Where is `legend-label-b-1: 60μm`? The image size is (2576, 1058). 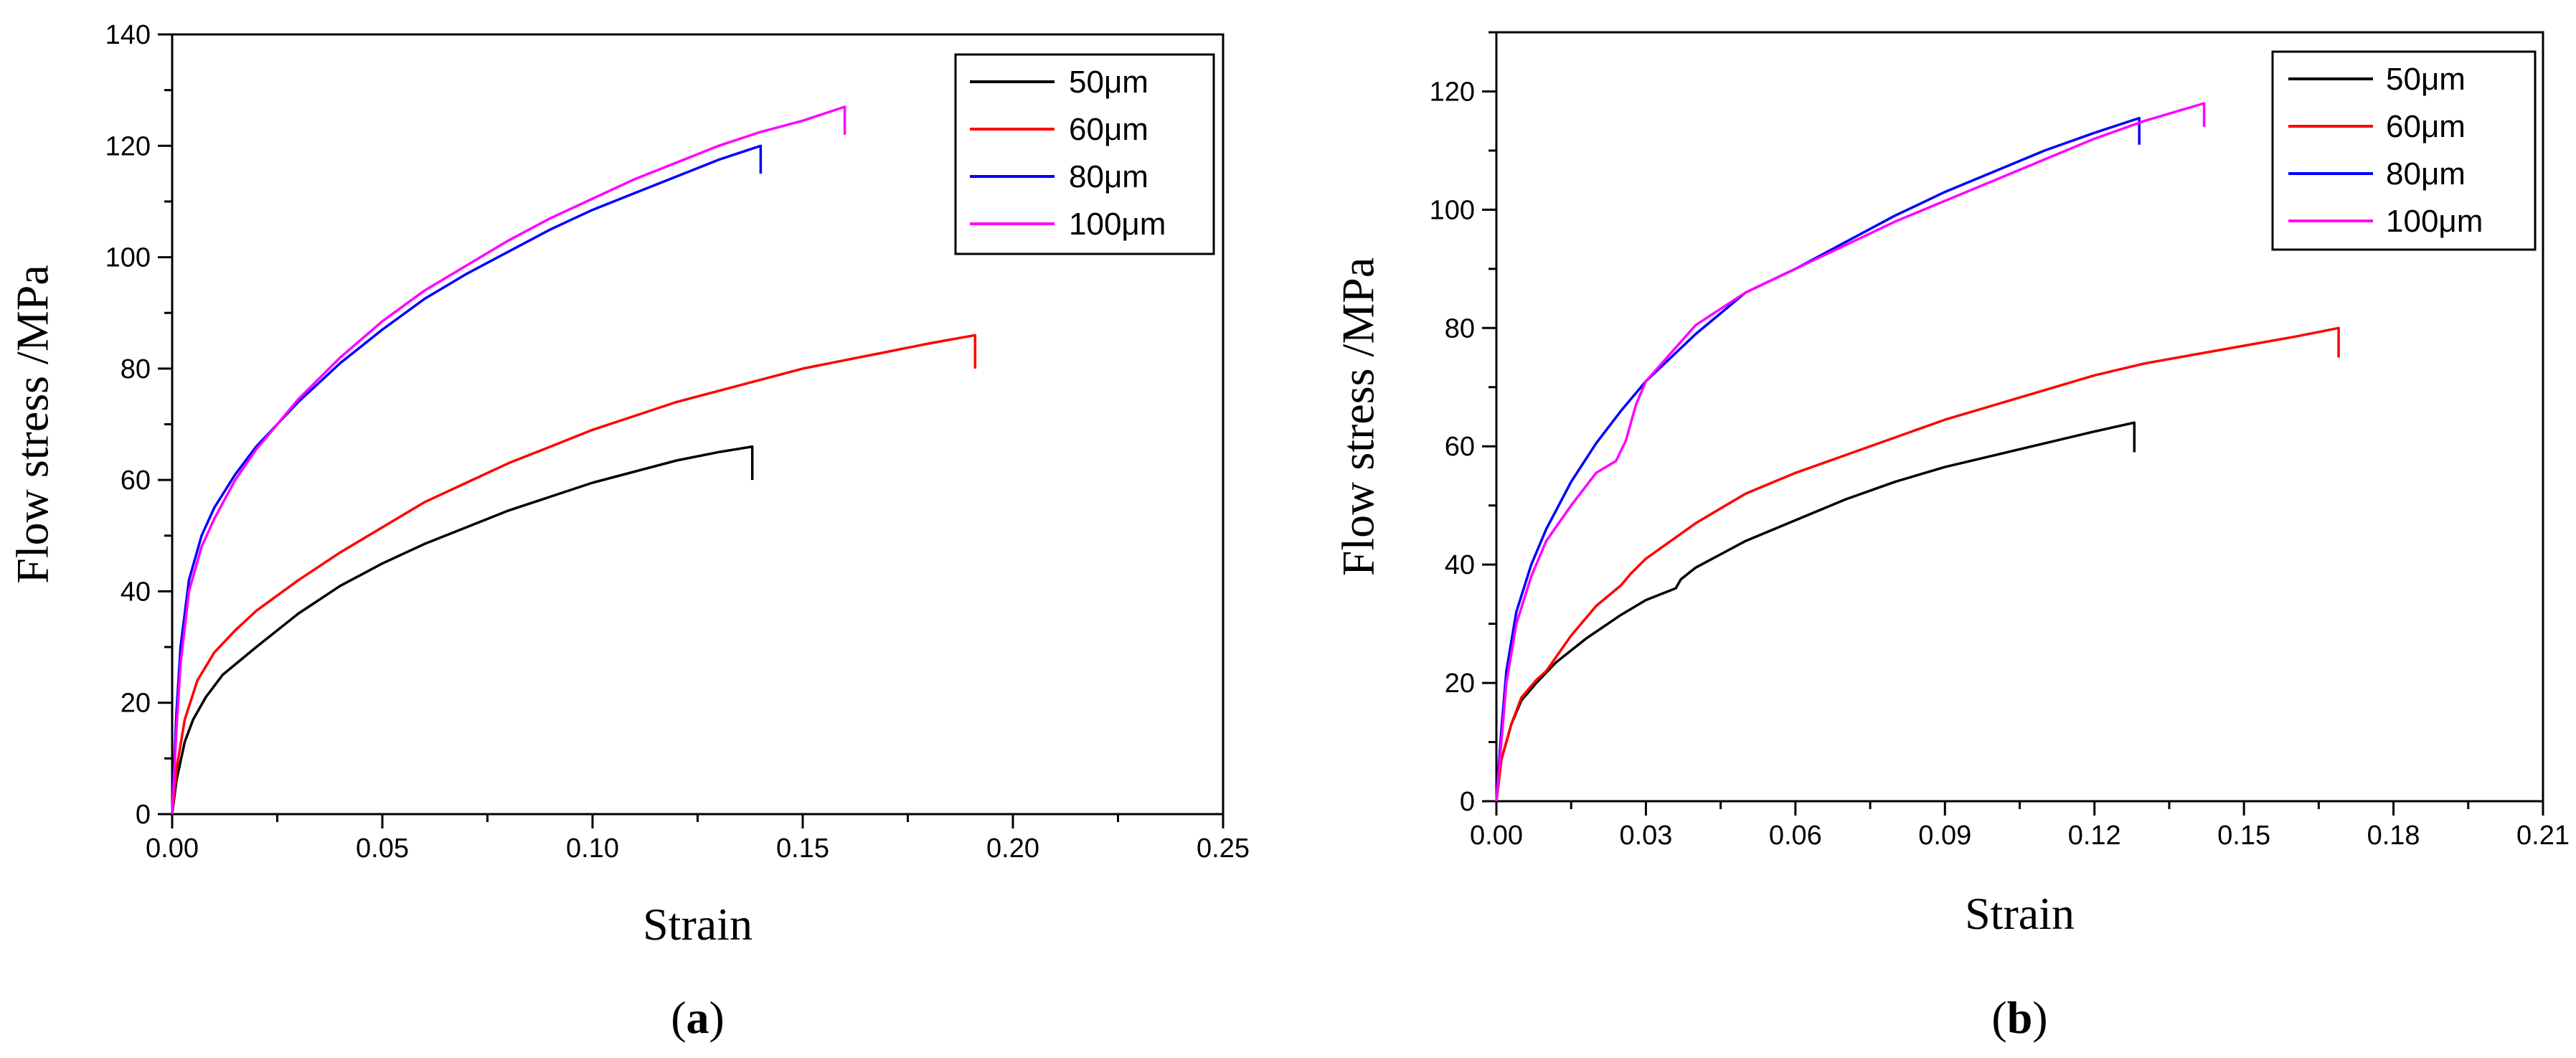 legend-label-b-1: 60μm is located at coordinates (2426, 127).